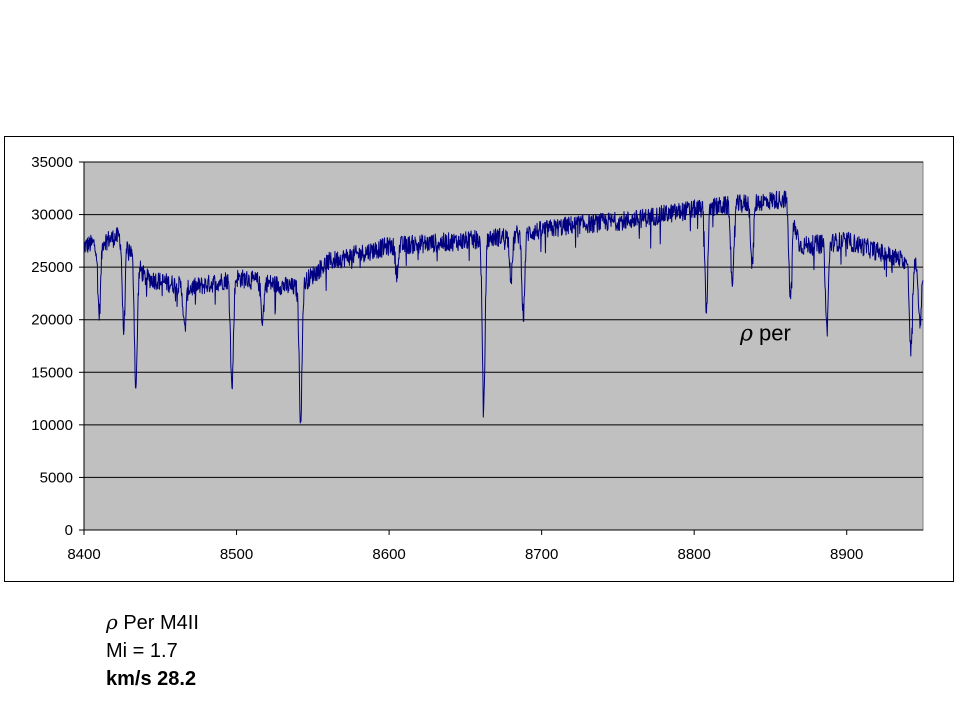  Describe the element at coordinates (69, 530) in the screenshot. I see `y-tick-label: 0` at that location.